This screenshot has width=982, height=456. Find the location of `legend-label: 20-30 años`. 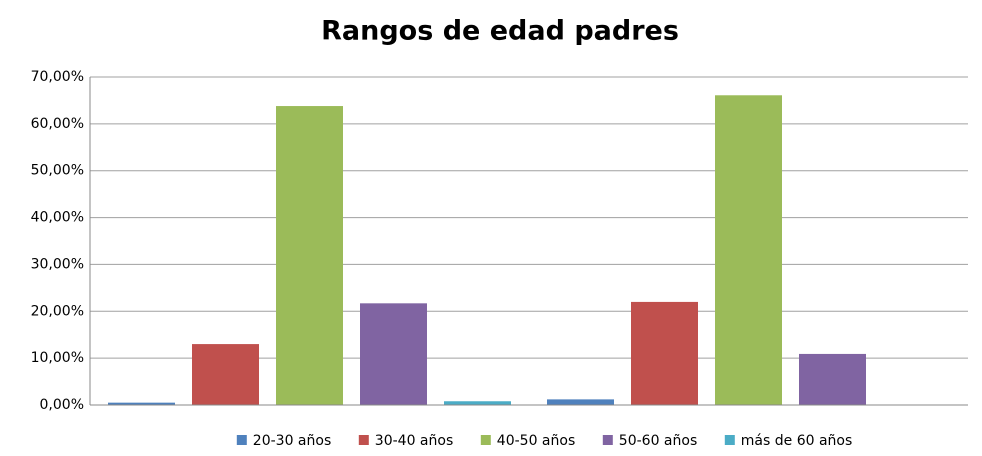

legend-label: 20-30 años is located at coordinates (292, 441).